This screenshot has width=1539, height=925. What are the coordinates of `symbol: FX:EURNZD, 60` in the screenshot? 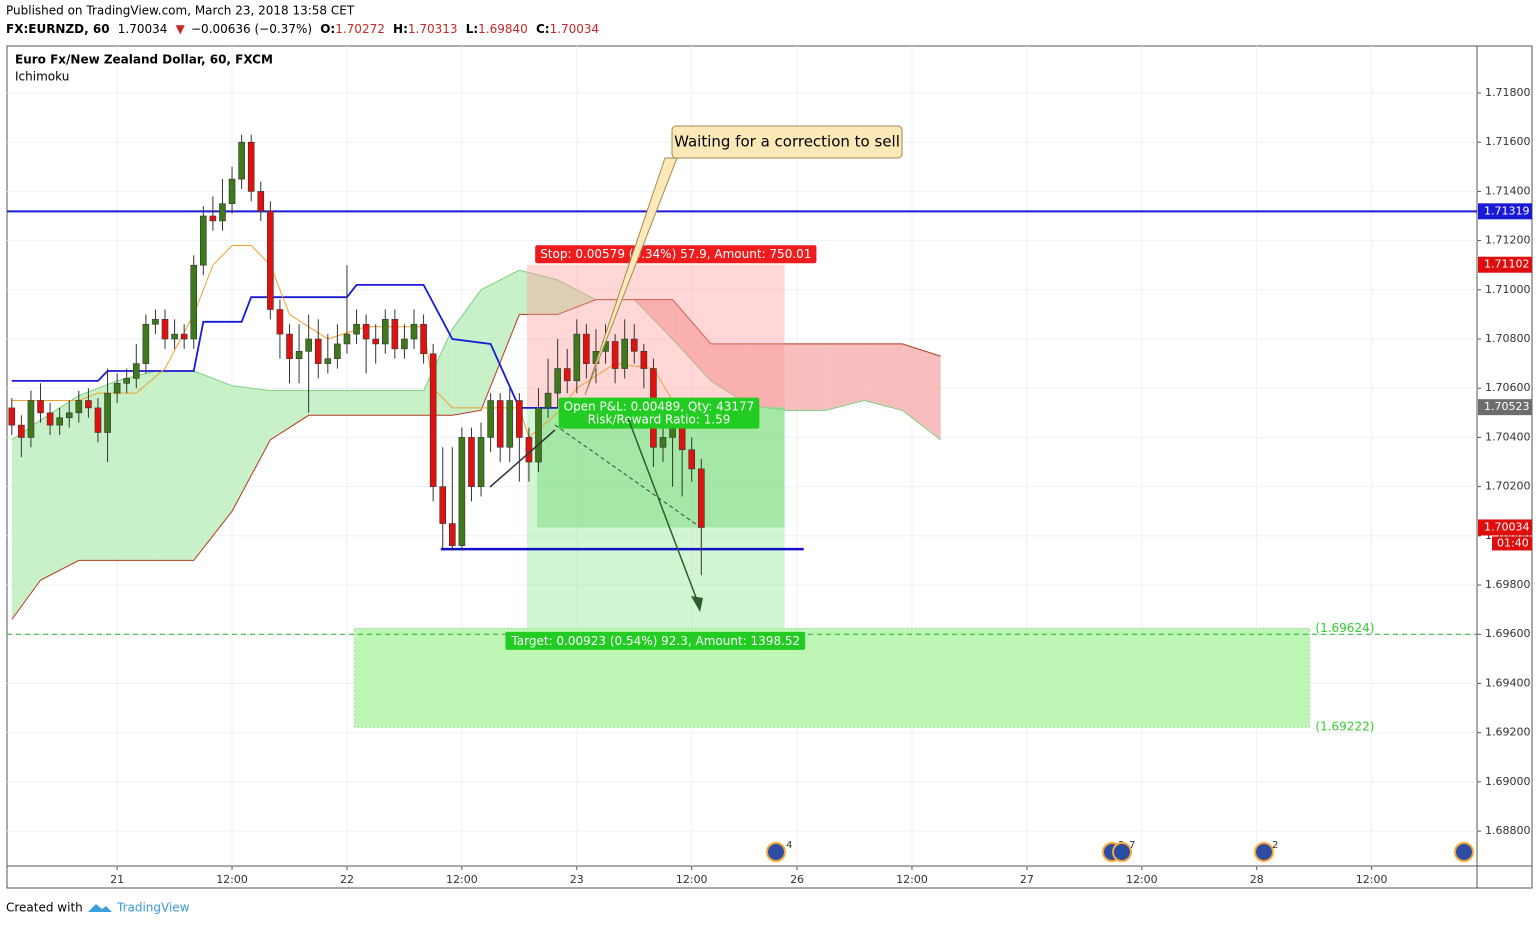 It's located at (58, 29).